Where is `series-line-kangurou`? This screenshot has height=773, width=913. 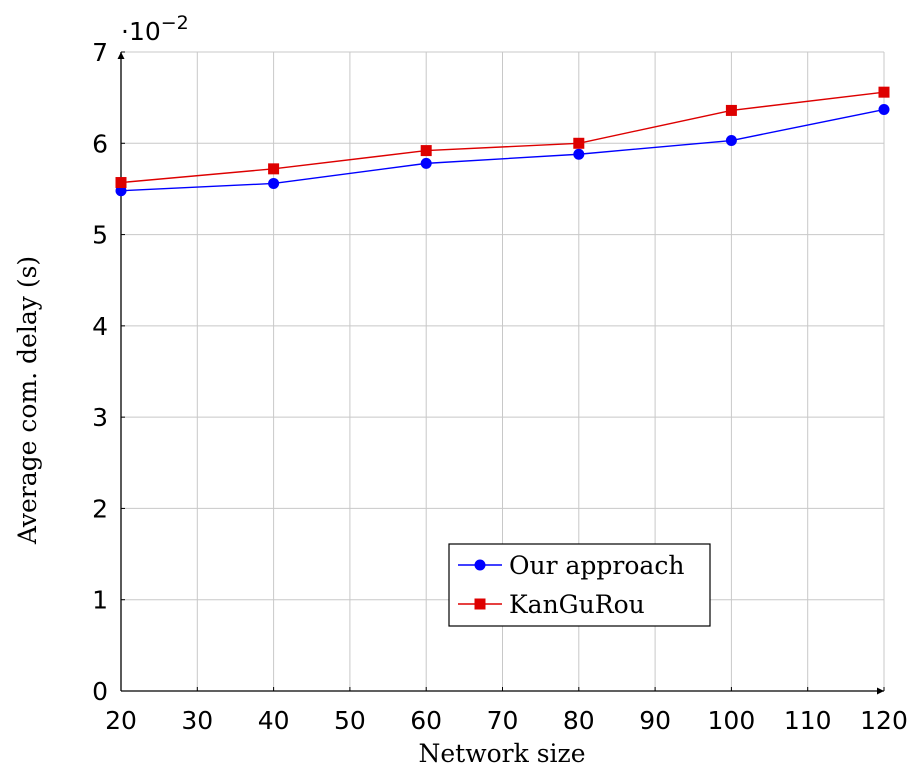 series-line-kangurou is located at coordinates (502, 137).